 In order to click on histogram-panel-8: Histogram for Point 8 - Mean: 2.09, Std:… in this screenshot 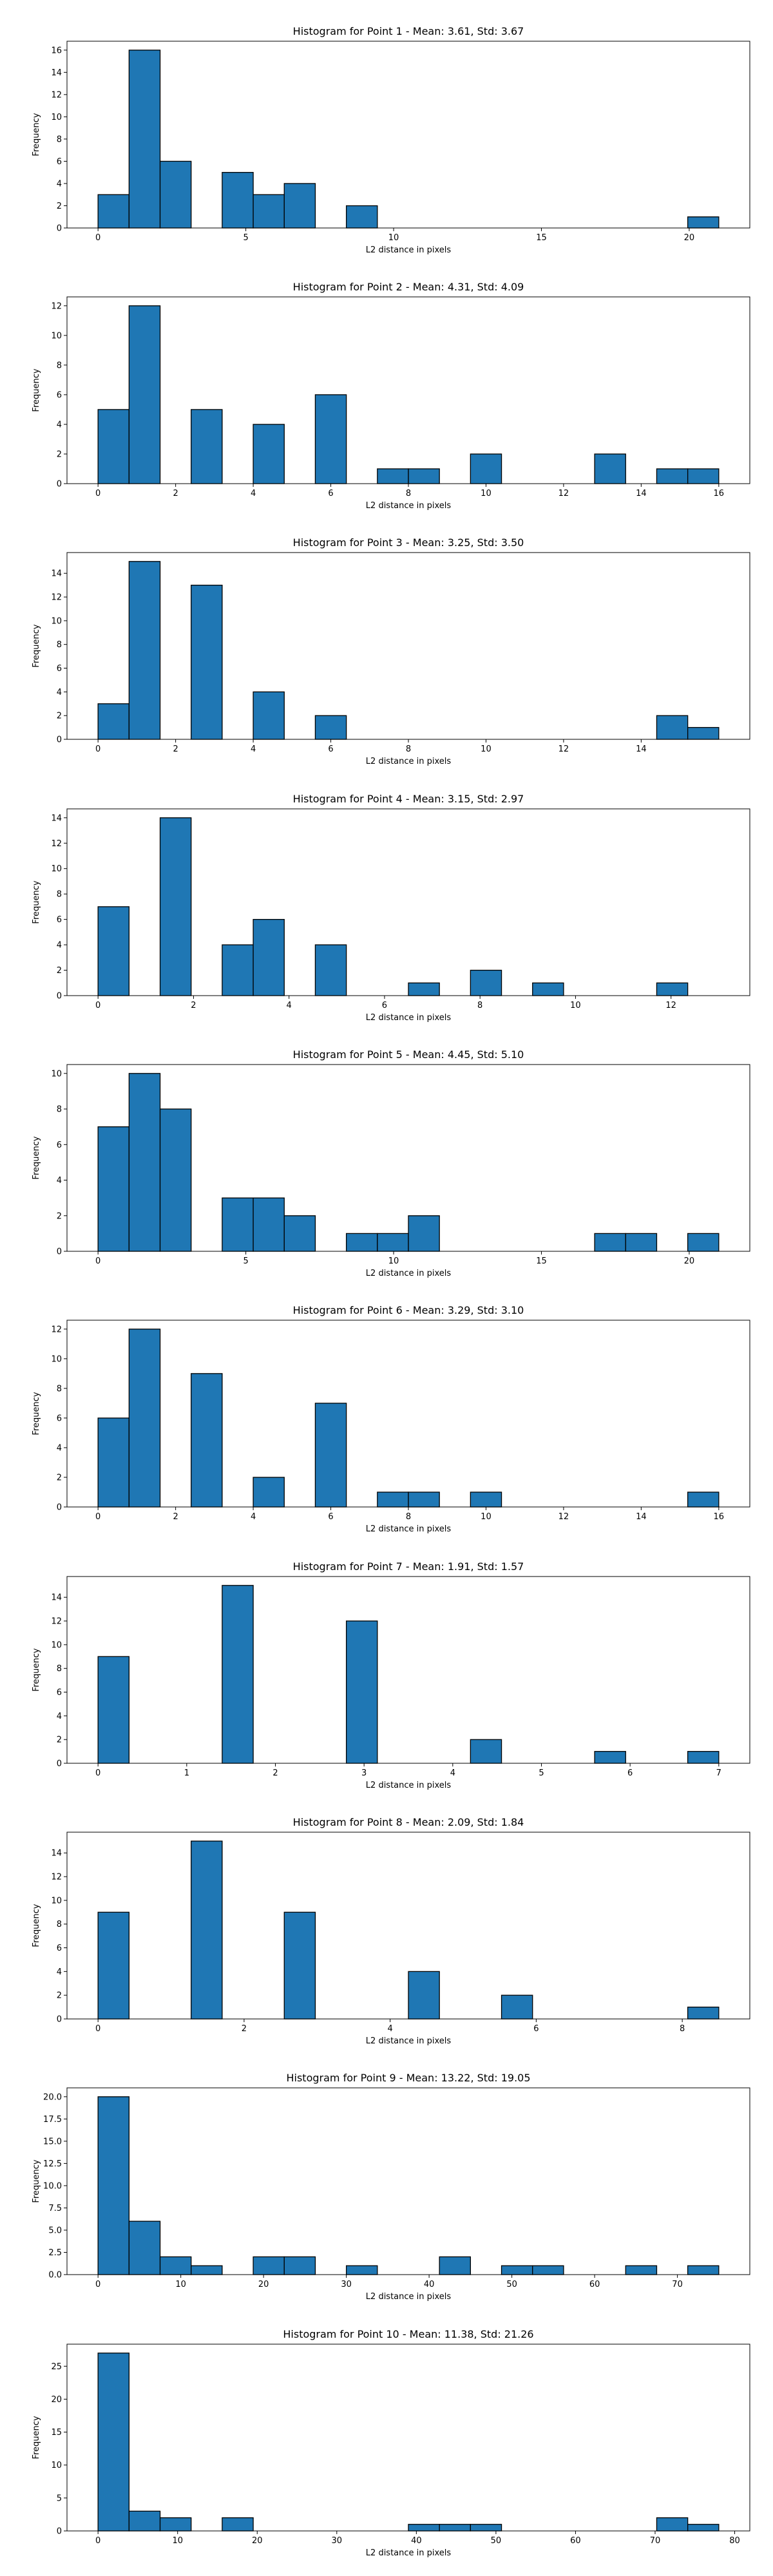, I will do `click(391, 1931)`.